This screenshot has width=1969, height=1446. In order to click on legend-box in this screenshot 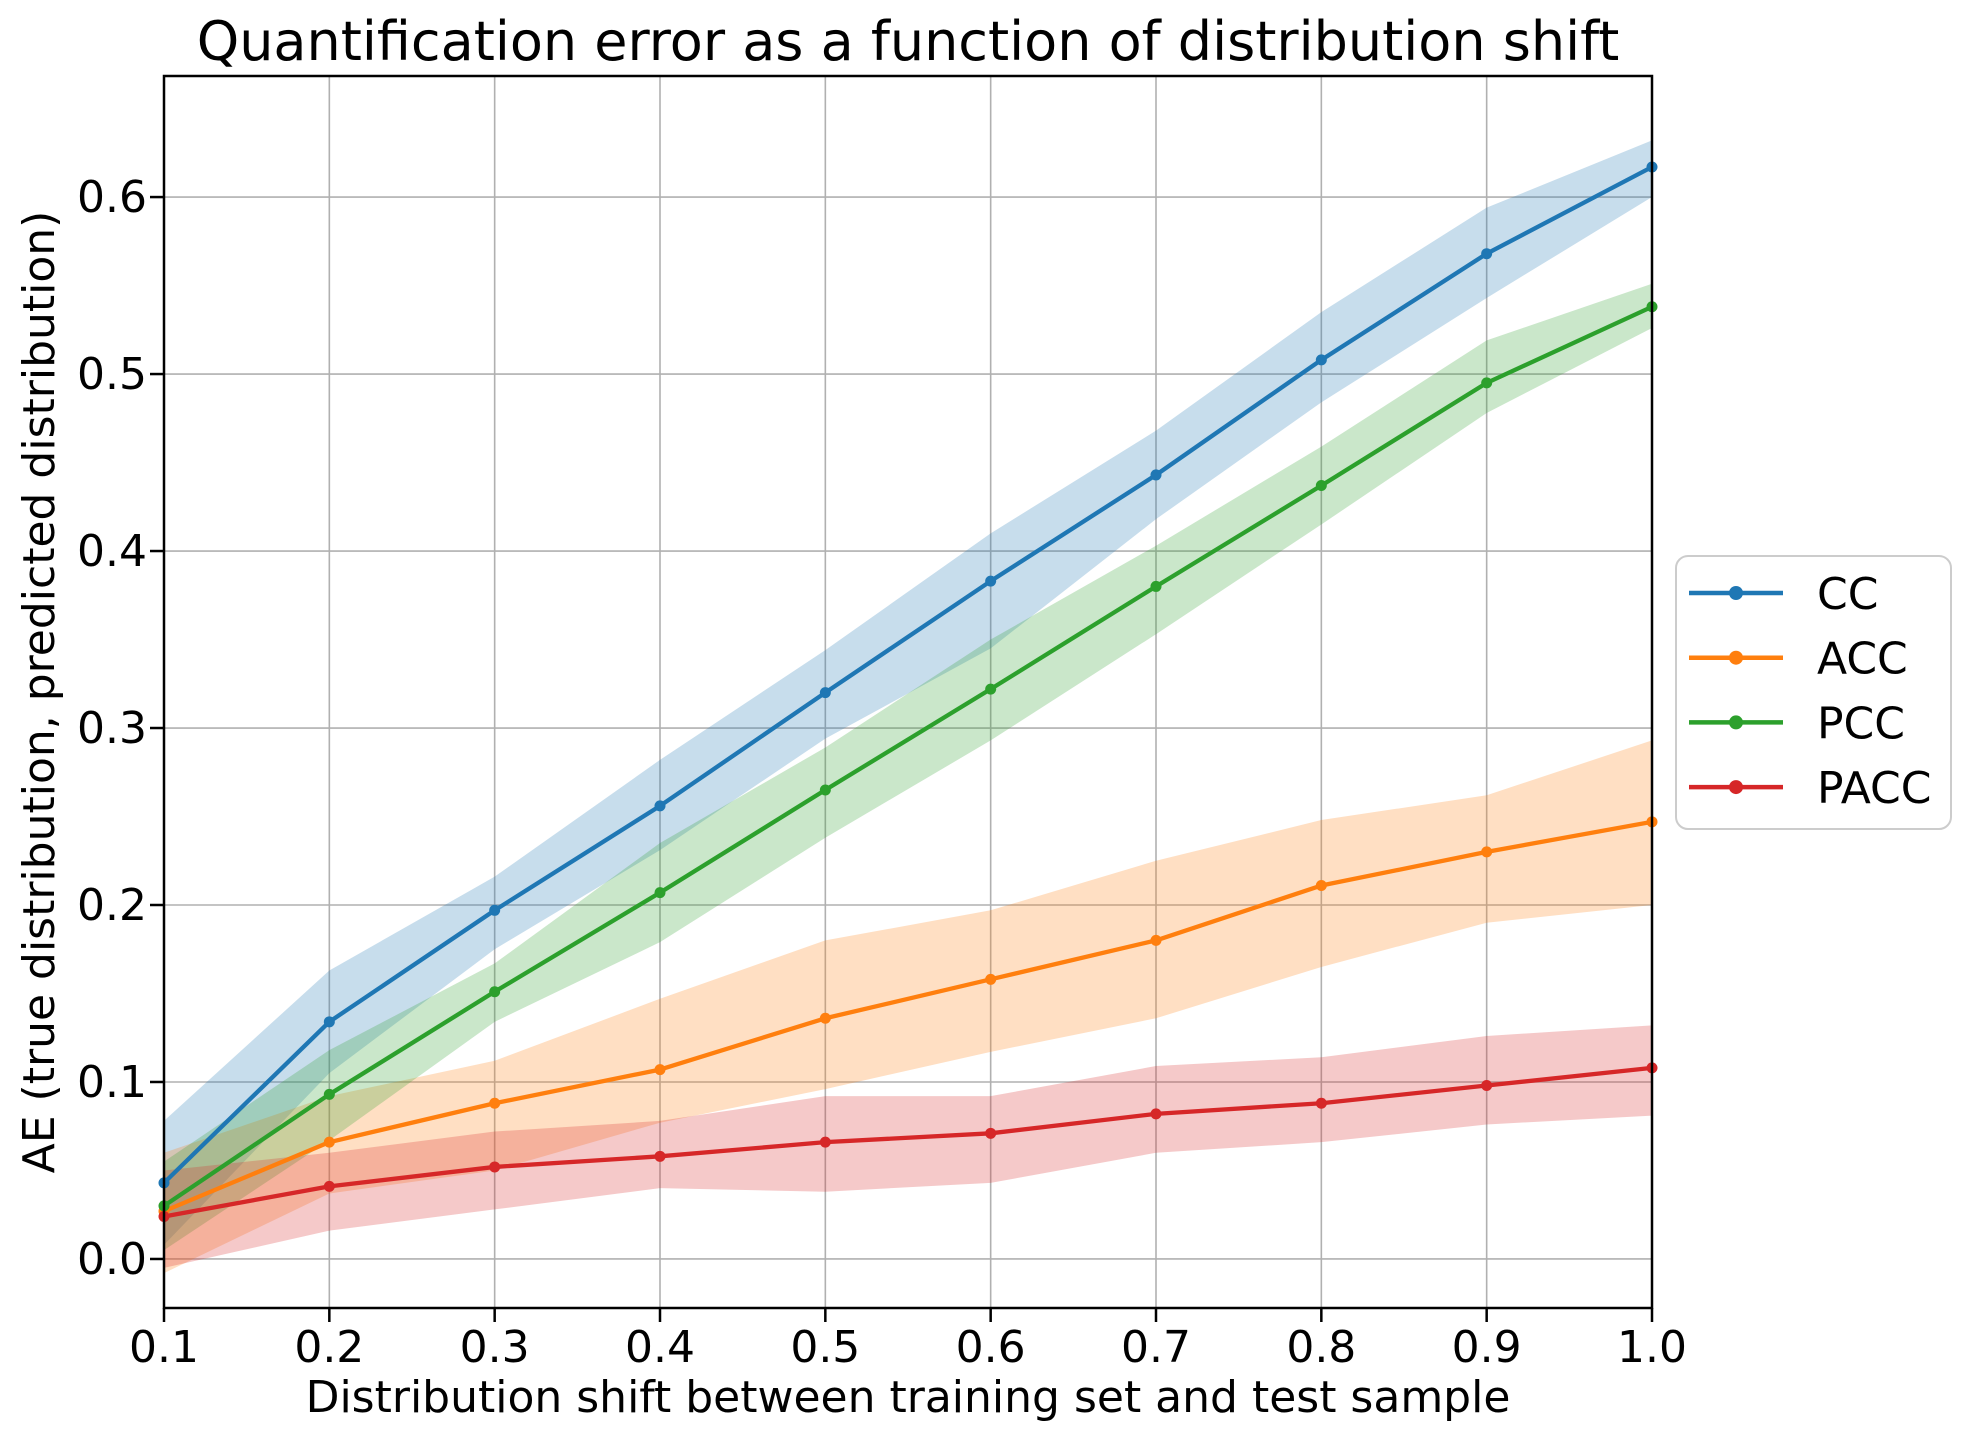, I will do `click(1813, 692)`.